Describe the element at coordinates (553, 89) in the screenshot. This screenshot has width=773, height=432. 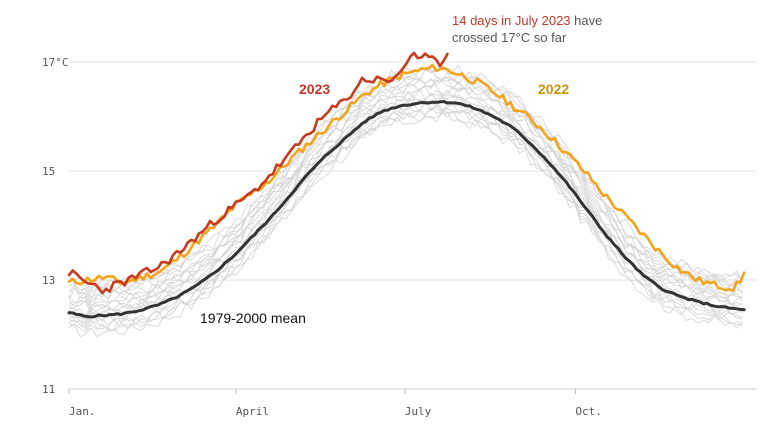
I see `label-2022: 2022` at that location.